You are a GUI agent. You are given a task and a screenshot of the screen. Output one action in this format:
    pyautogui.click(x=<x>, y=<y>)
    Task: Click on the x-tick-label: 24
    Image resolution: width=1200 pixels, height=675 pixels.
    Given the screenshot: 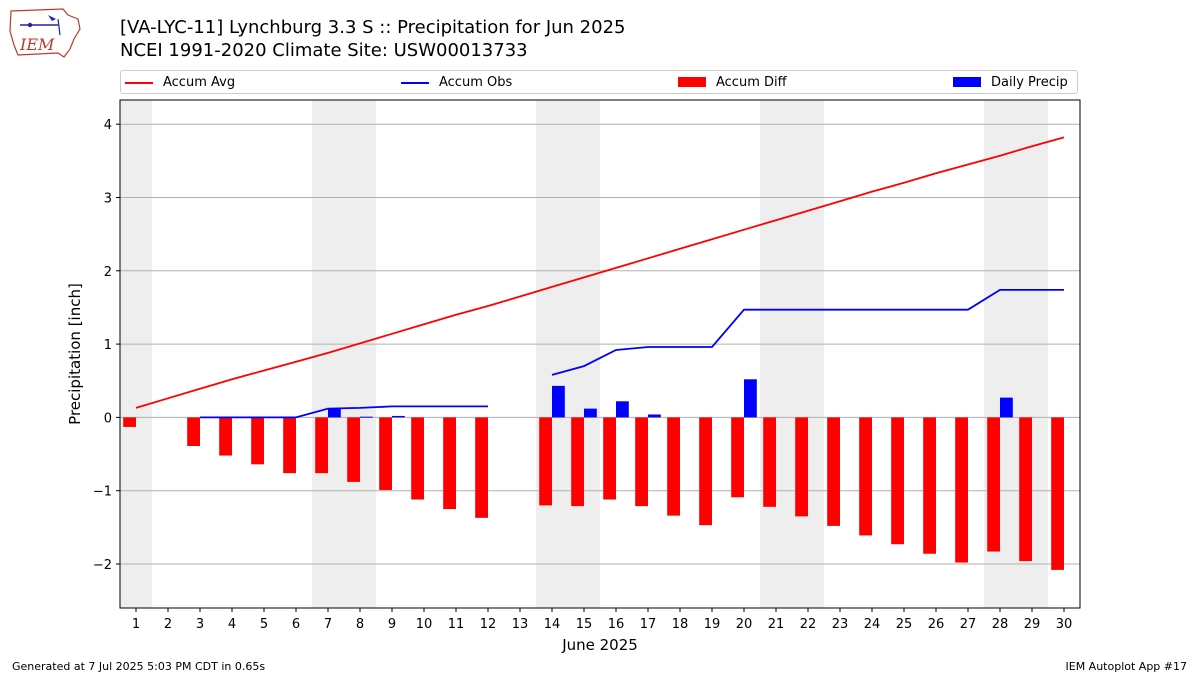 What is the action you would take?
    pyautogui.click(x=872, y=624)
    